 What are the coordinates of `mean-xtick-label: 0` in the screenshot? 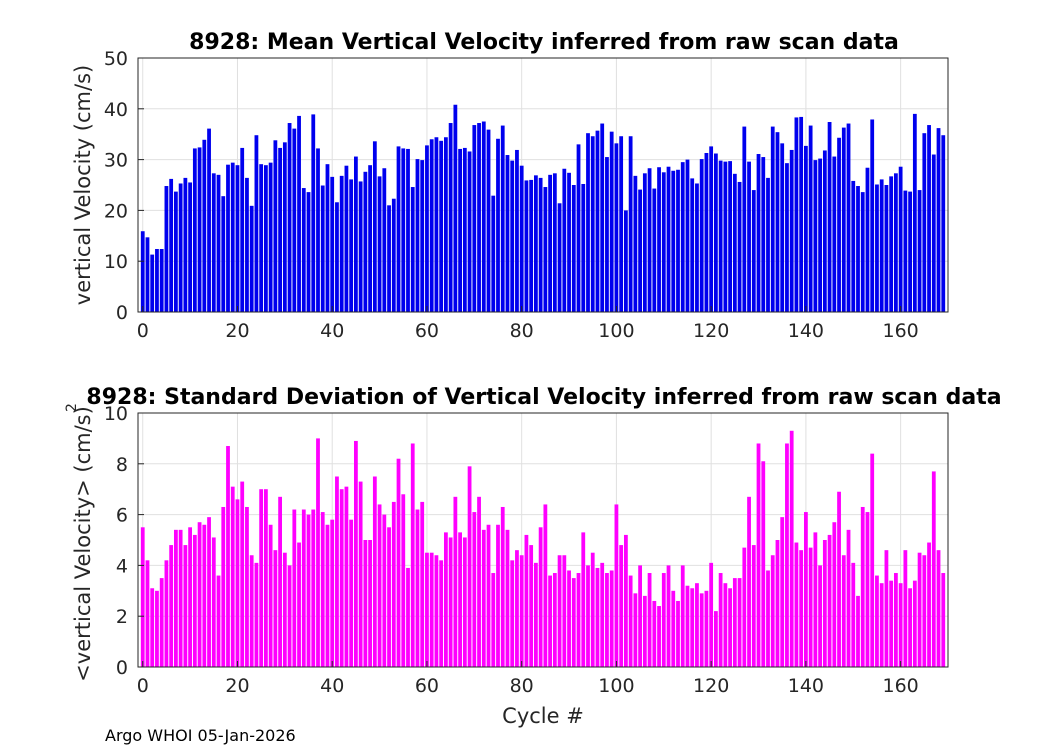 It's located at (143, 331).